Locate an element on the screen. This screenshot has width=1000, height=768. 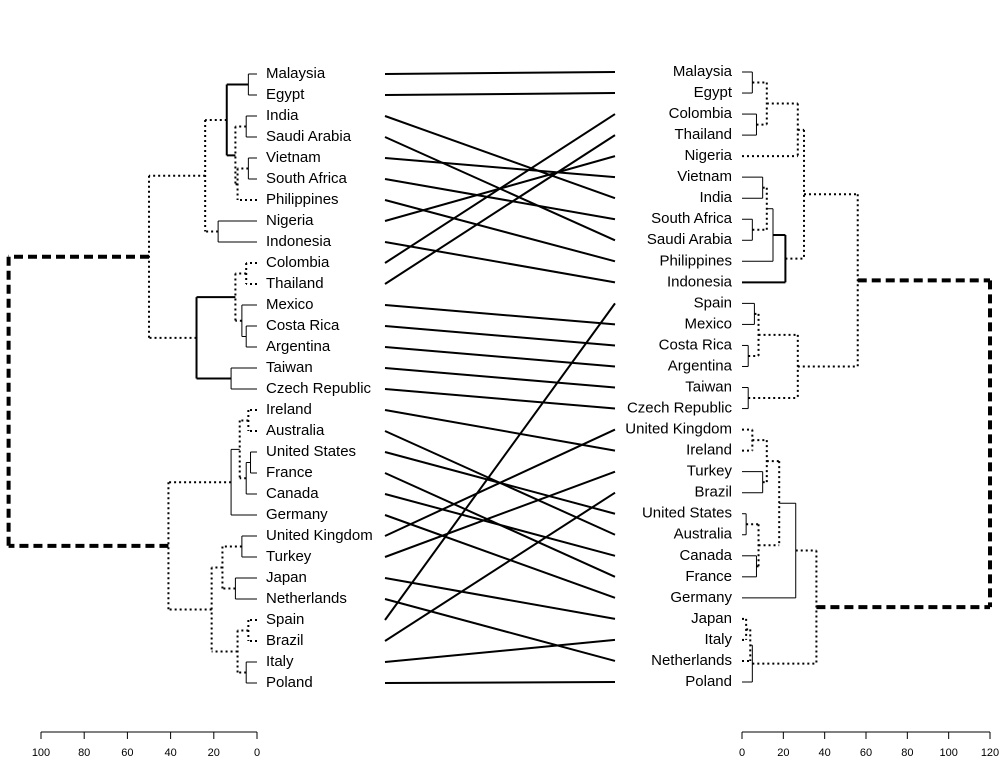
x-tick-label: 120 is located at coordinates (990, 753).